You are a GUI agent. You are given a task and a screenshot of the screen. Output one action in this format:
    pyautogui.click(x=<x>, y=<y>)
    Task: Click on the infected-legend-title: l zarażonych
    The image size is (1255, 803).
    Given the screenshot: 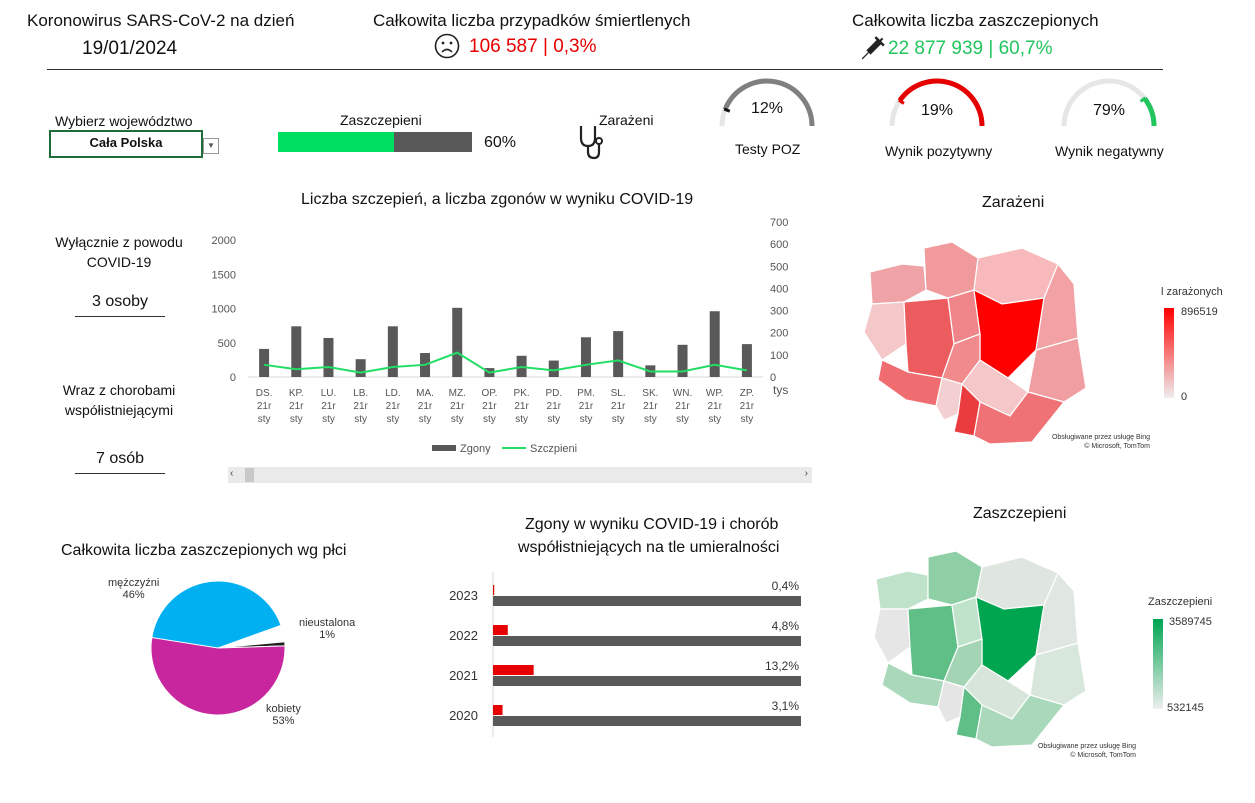 What is the action you would take?
    pyautogui.click(x=1192, y=292)
    